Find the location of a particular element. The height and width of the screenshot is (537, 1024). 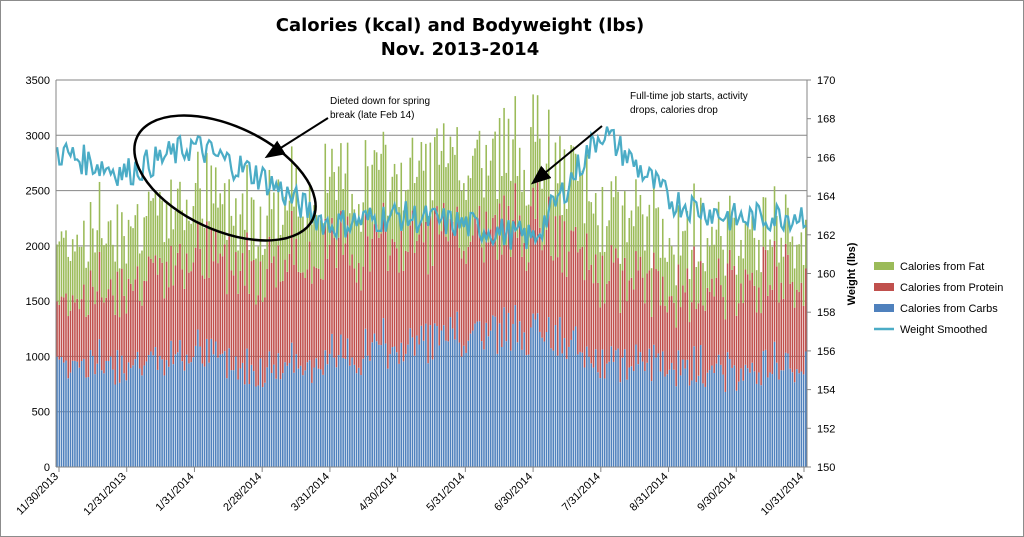

y2-tick-label: 168 is located at coordinates (826, 120).